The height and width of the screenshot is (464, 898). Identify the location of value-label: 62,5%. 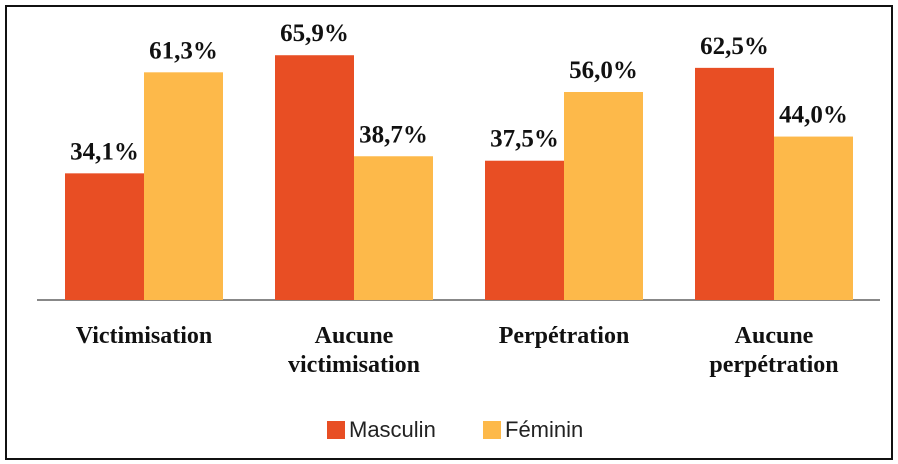
(734, 46).